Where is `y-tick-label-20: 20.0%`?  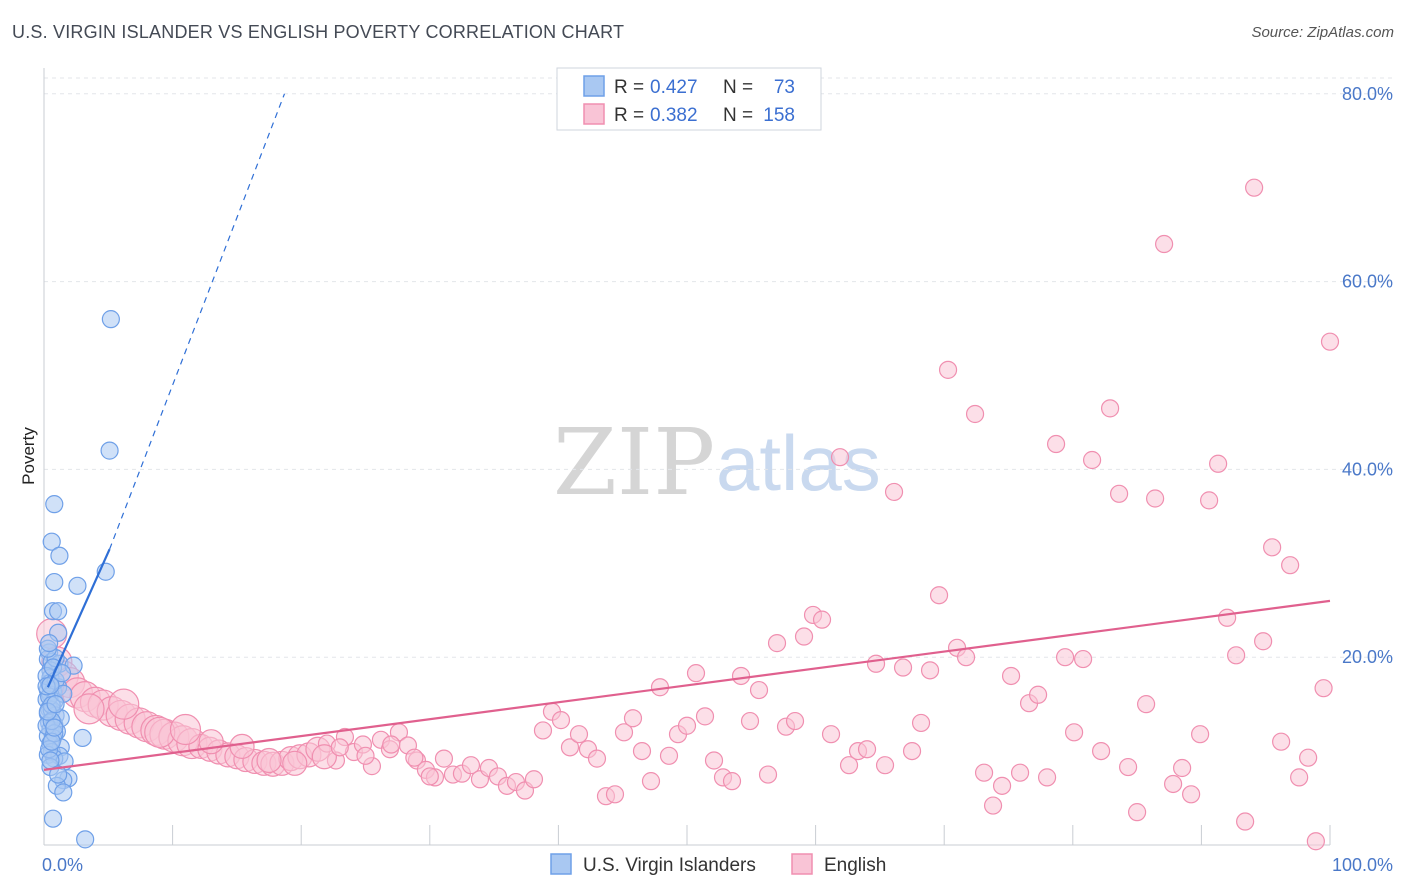
y-tick-label-20: 20.0% is located at coordinates (1367, 657).